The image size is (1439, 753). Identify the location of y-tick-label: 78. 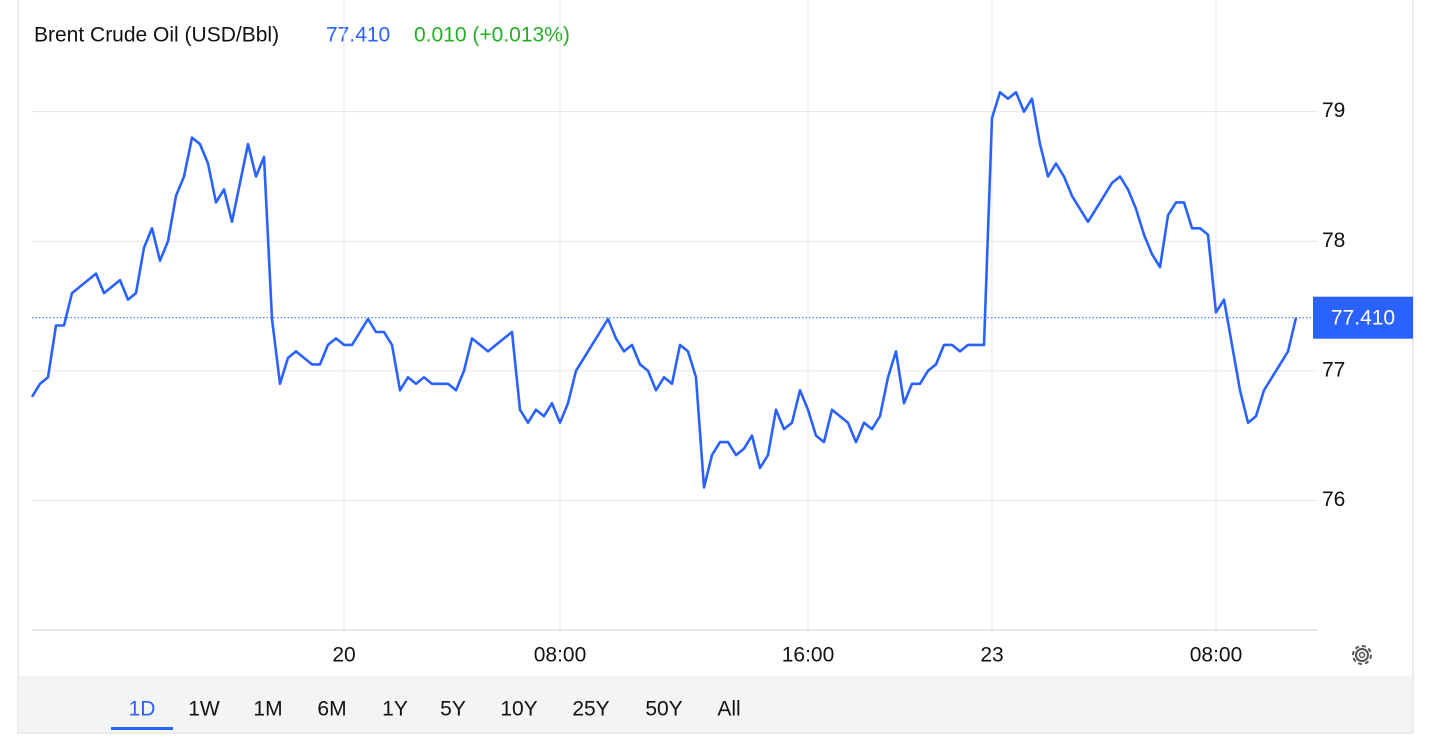
(1333, 240).